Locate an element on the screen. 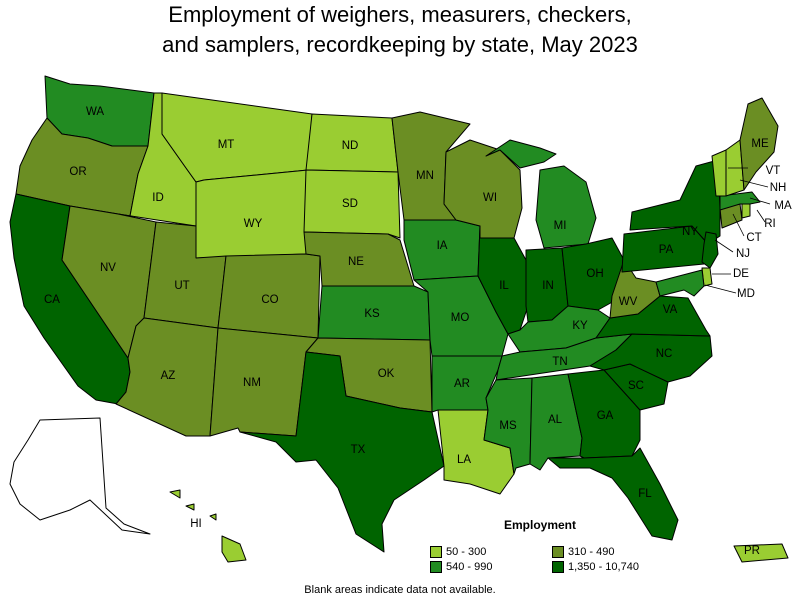 Image resolution: width=800 pixels, height=600 pixels. state-mi is located at coordinates (541, 194).